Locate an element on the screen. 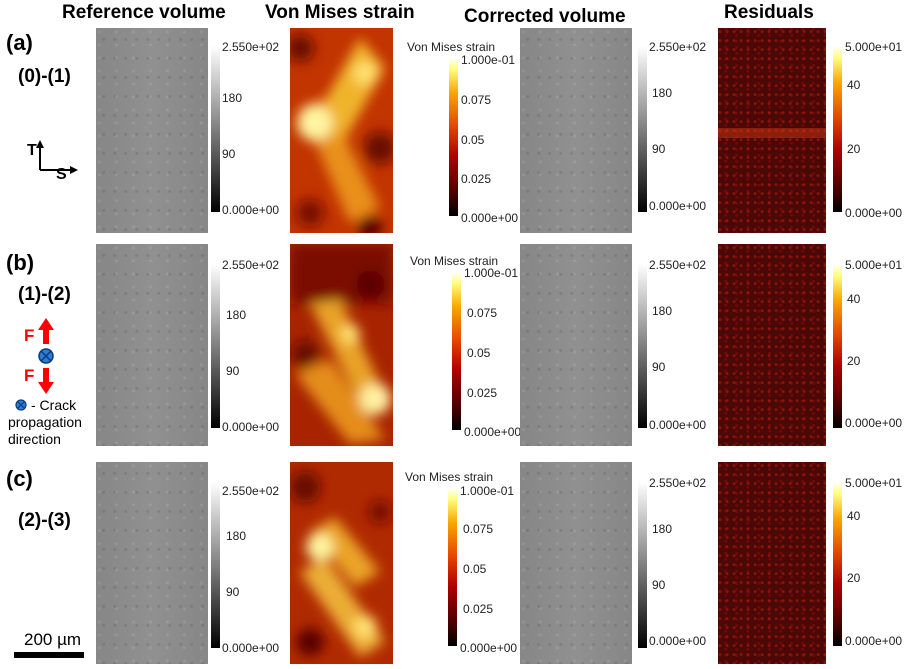 The width and height of the screenshot is (905, 669). colorbar-strain-a is located at coordinates (453, 137).